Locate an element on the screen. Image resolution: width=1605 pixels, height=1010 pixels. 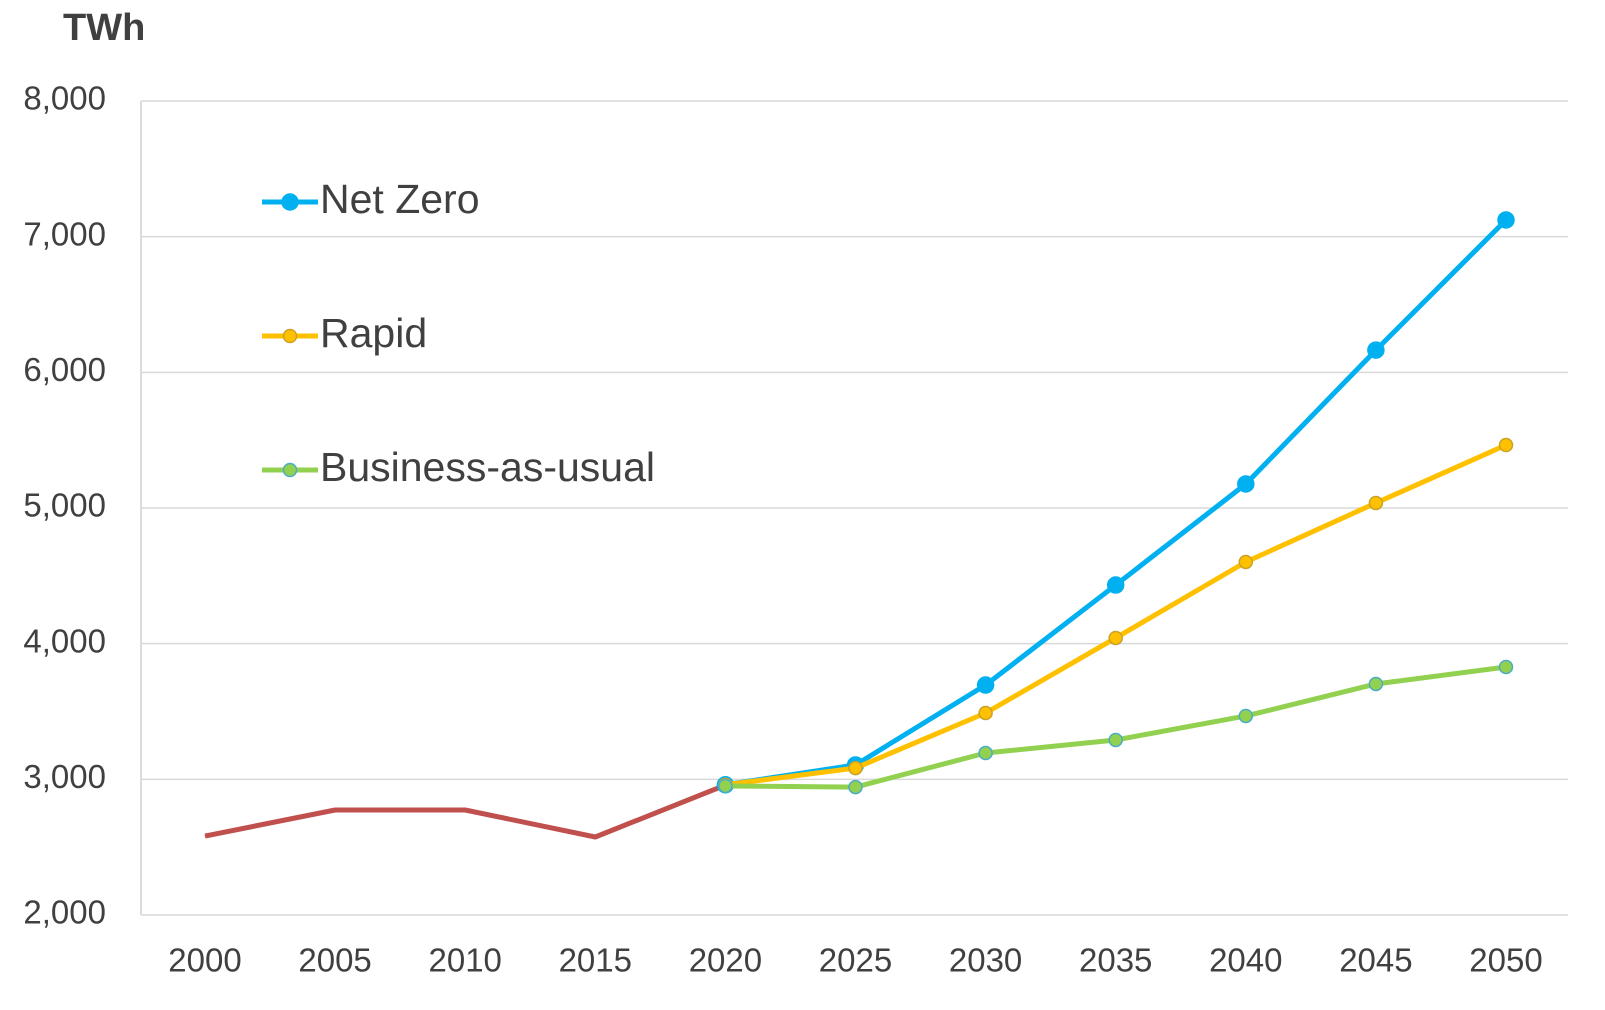
legend-label: Business-as-usual is located at coordinates (487, 467).